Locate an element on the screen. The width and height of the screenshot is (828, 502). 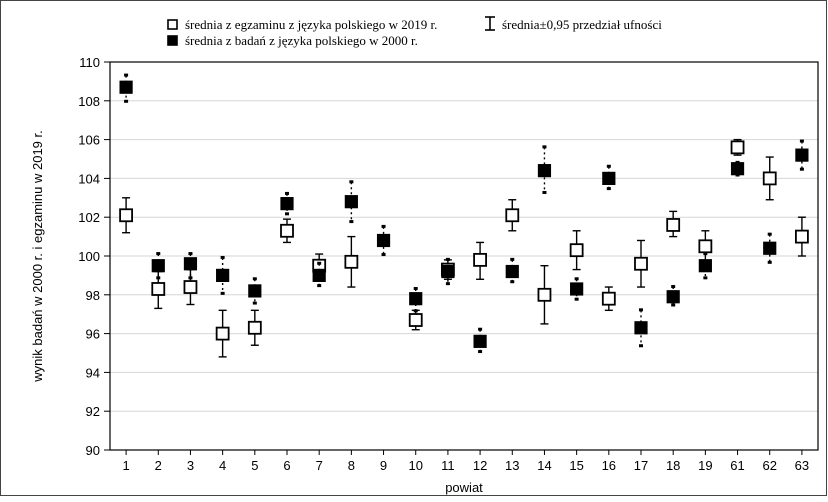
y-tick-label-102: 102 is located at coordinates (89, 217).